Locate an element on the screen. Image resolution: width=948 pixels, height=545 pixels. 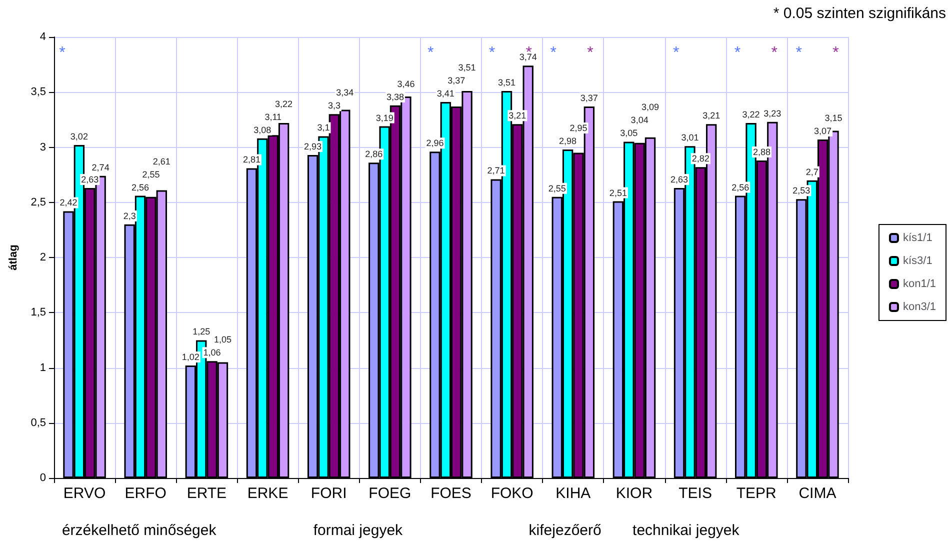
data-label: 3,08 is located at coordinates (263, 129).